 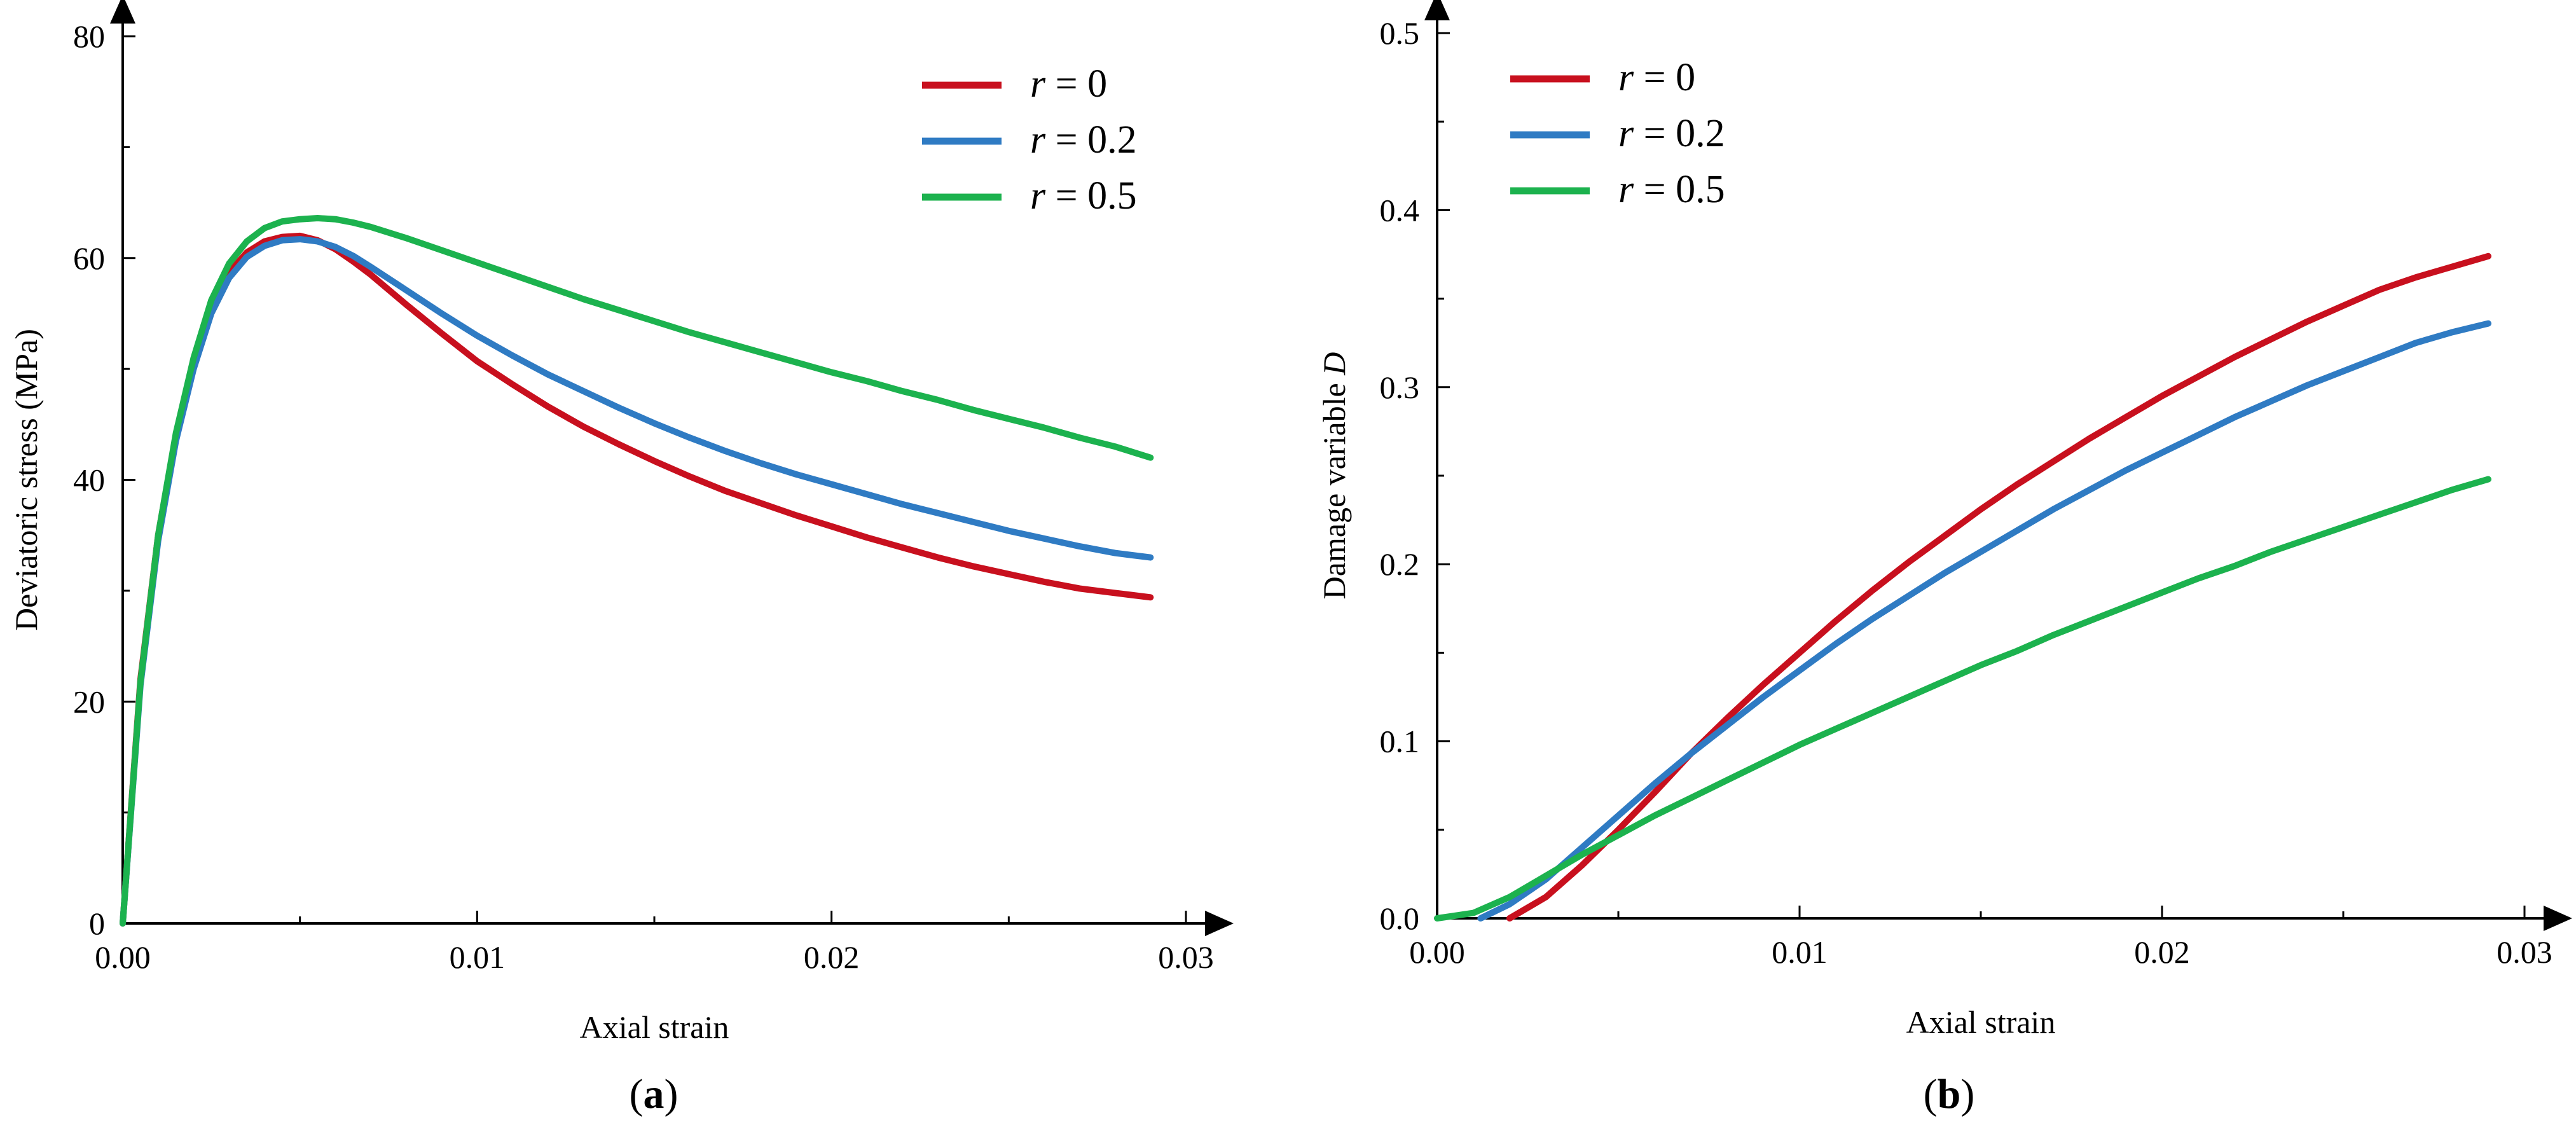 I want to click on panel-letter: a, so click(x=654, y=1094).